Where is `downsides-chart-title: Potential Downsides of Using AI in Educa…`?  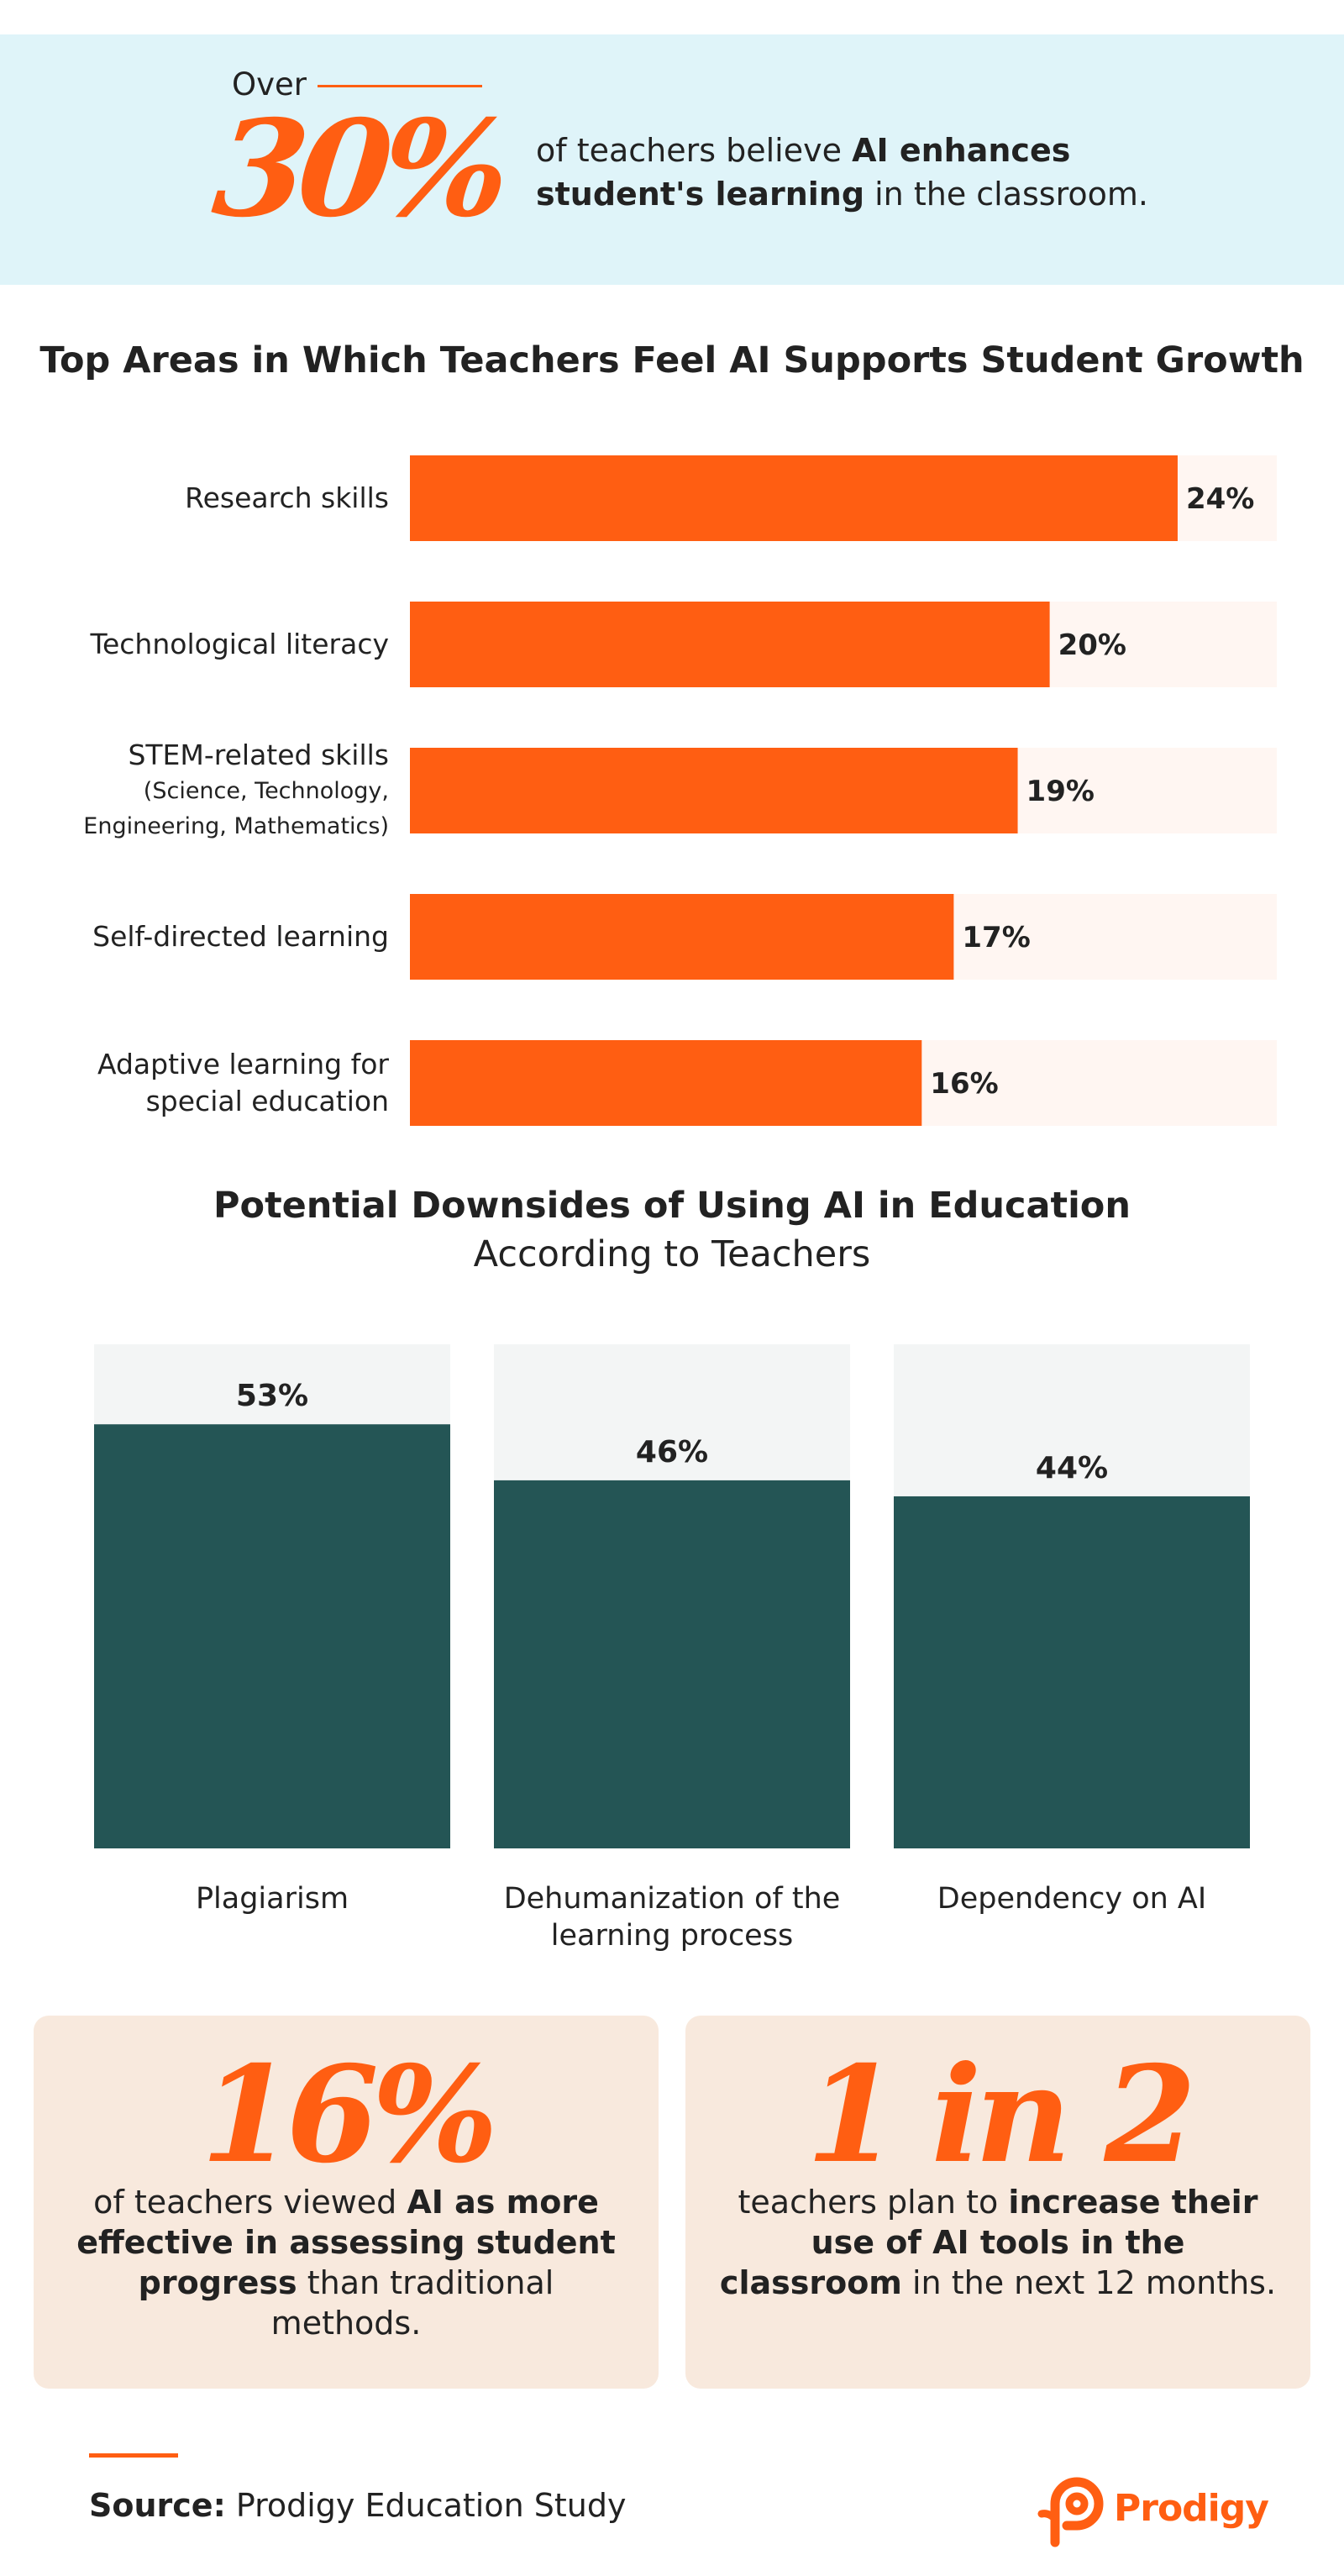 downsides-chart-title: Potential Downsides of Using AI in Educa… is located at coordinates (672, 1206).